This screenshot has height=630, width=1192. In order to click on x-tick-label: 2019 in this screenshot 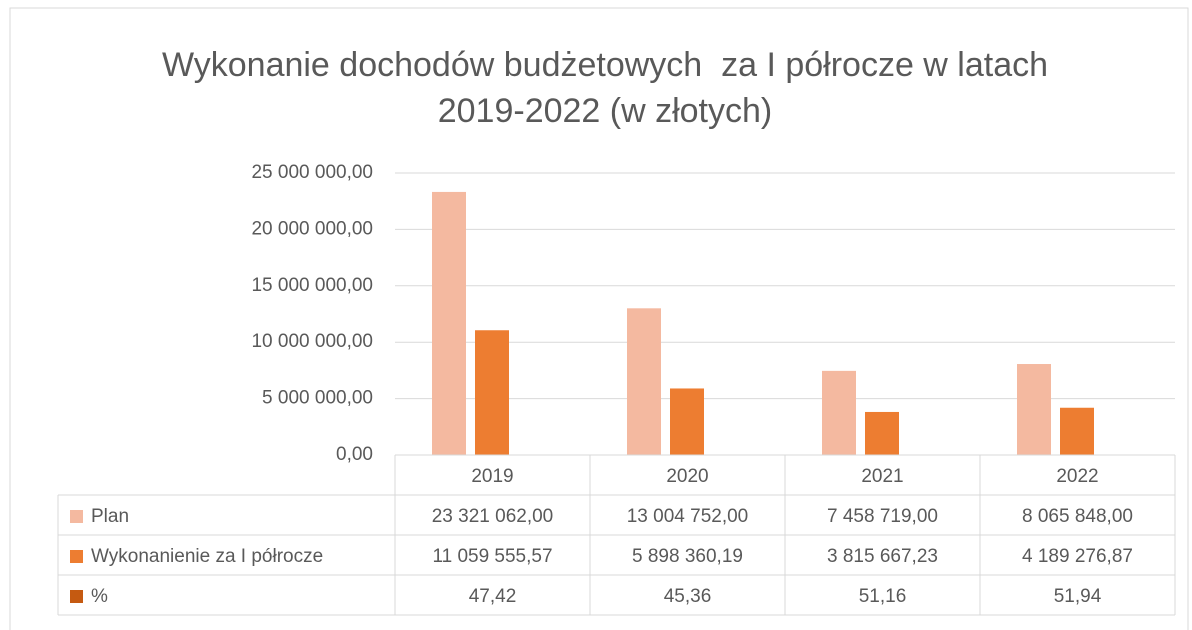, I will do `click(492, 476)`.